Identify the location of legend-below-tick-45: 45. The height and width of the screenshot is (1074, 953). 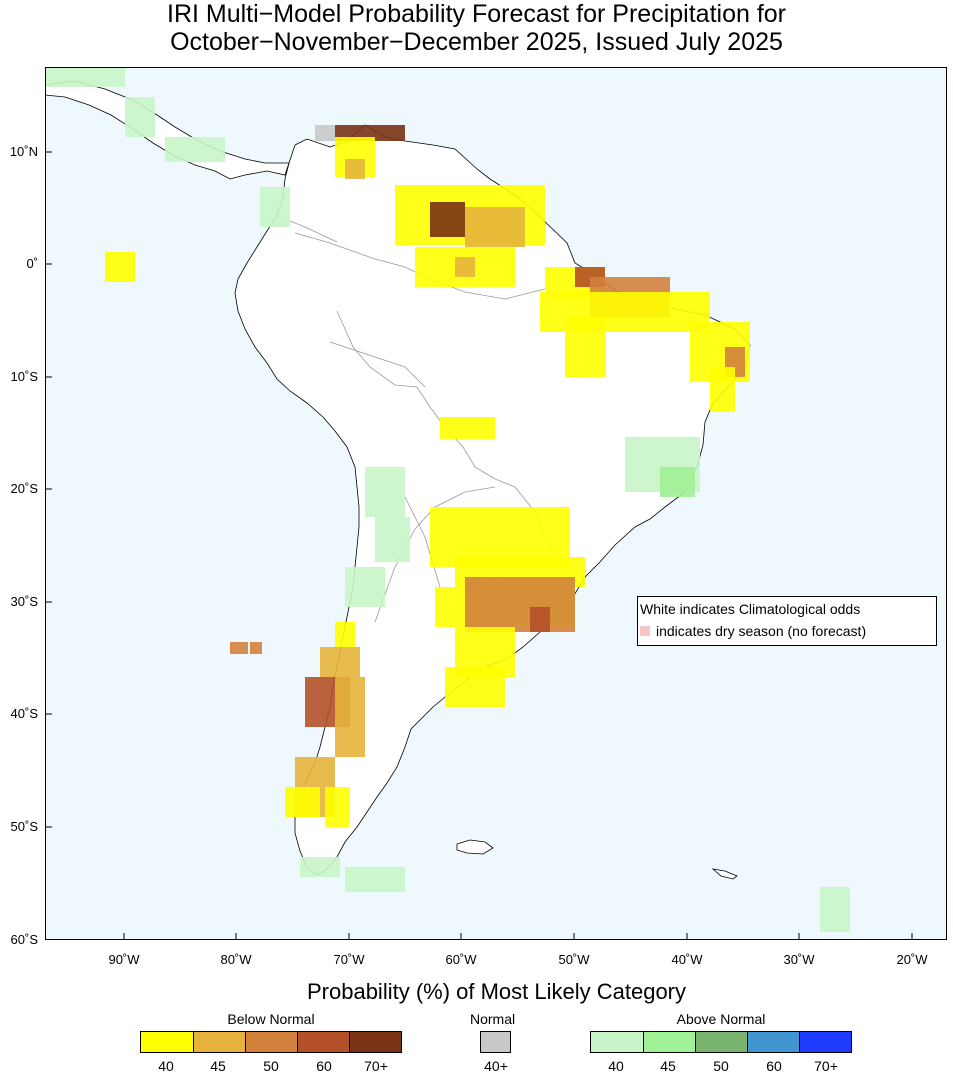
(218, 1066).